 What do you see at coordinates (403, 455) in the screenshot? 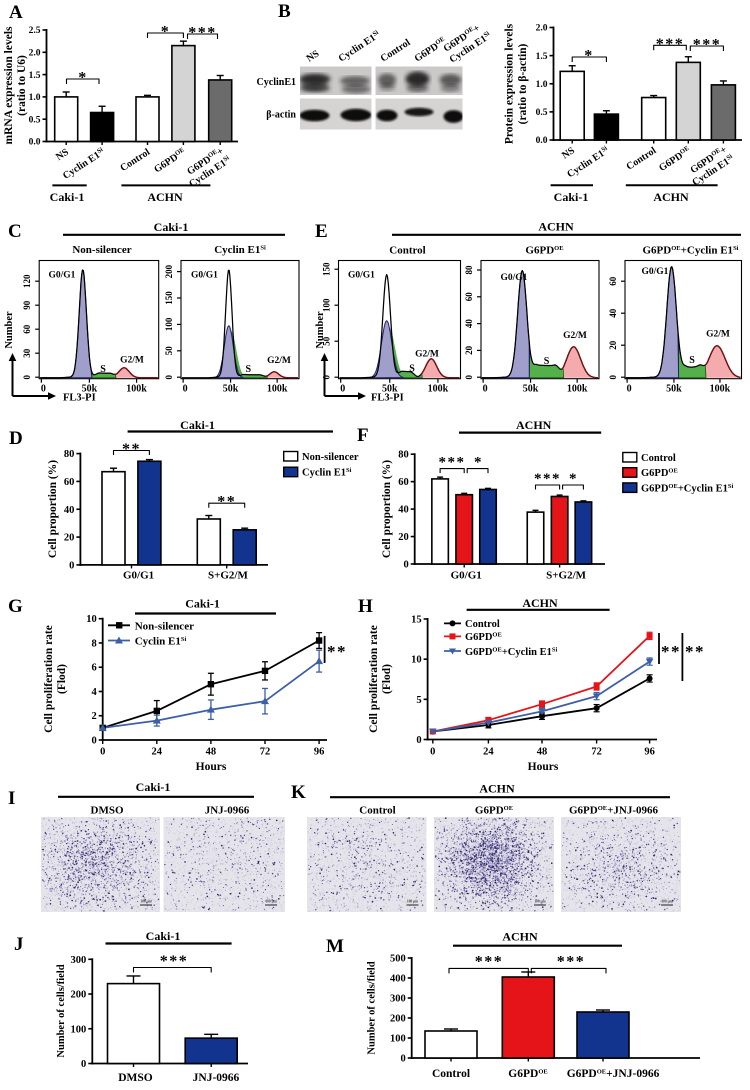
I see `svg-text: 80` at bounding box center [403, 455].